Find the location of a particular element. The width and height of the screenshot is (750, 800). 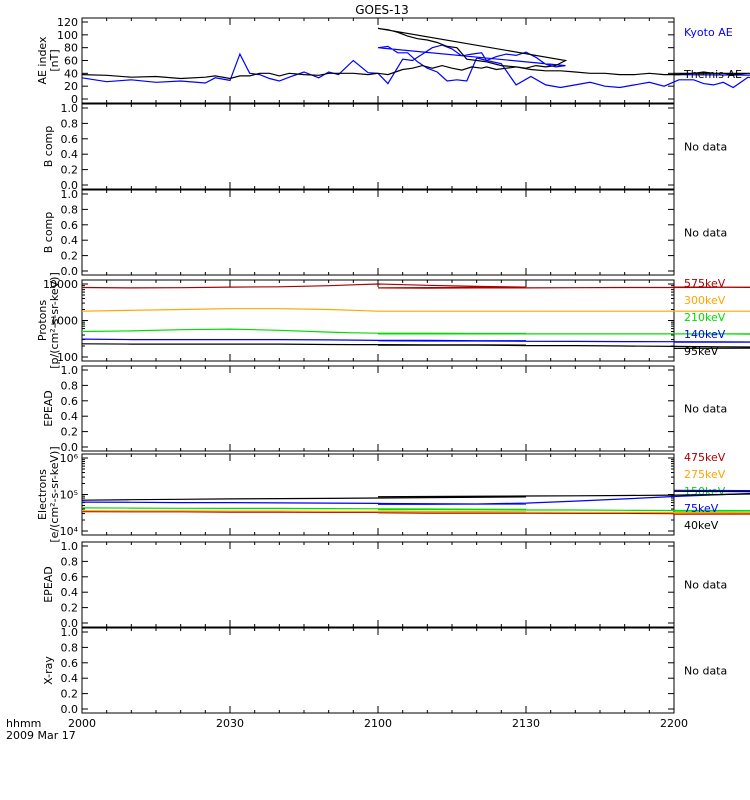

series-line-140kev is located at coordinates (415, 340).